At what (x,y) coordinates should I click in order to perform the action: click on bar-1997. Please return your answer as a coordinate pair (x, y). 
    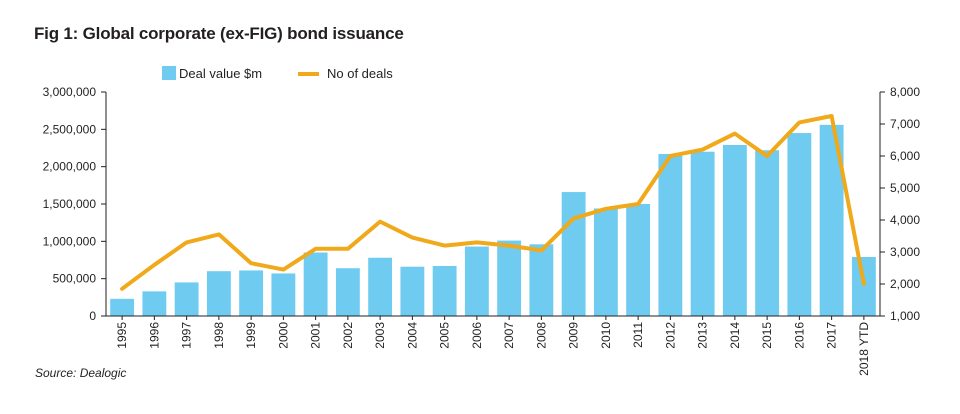
    Looking at the image, I should click on (186, 299).